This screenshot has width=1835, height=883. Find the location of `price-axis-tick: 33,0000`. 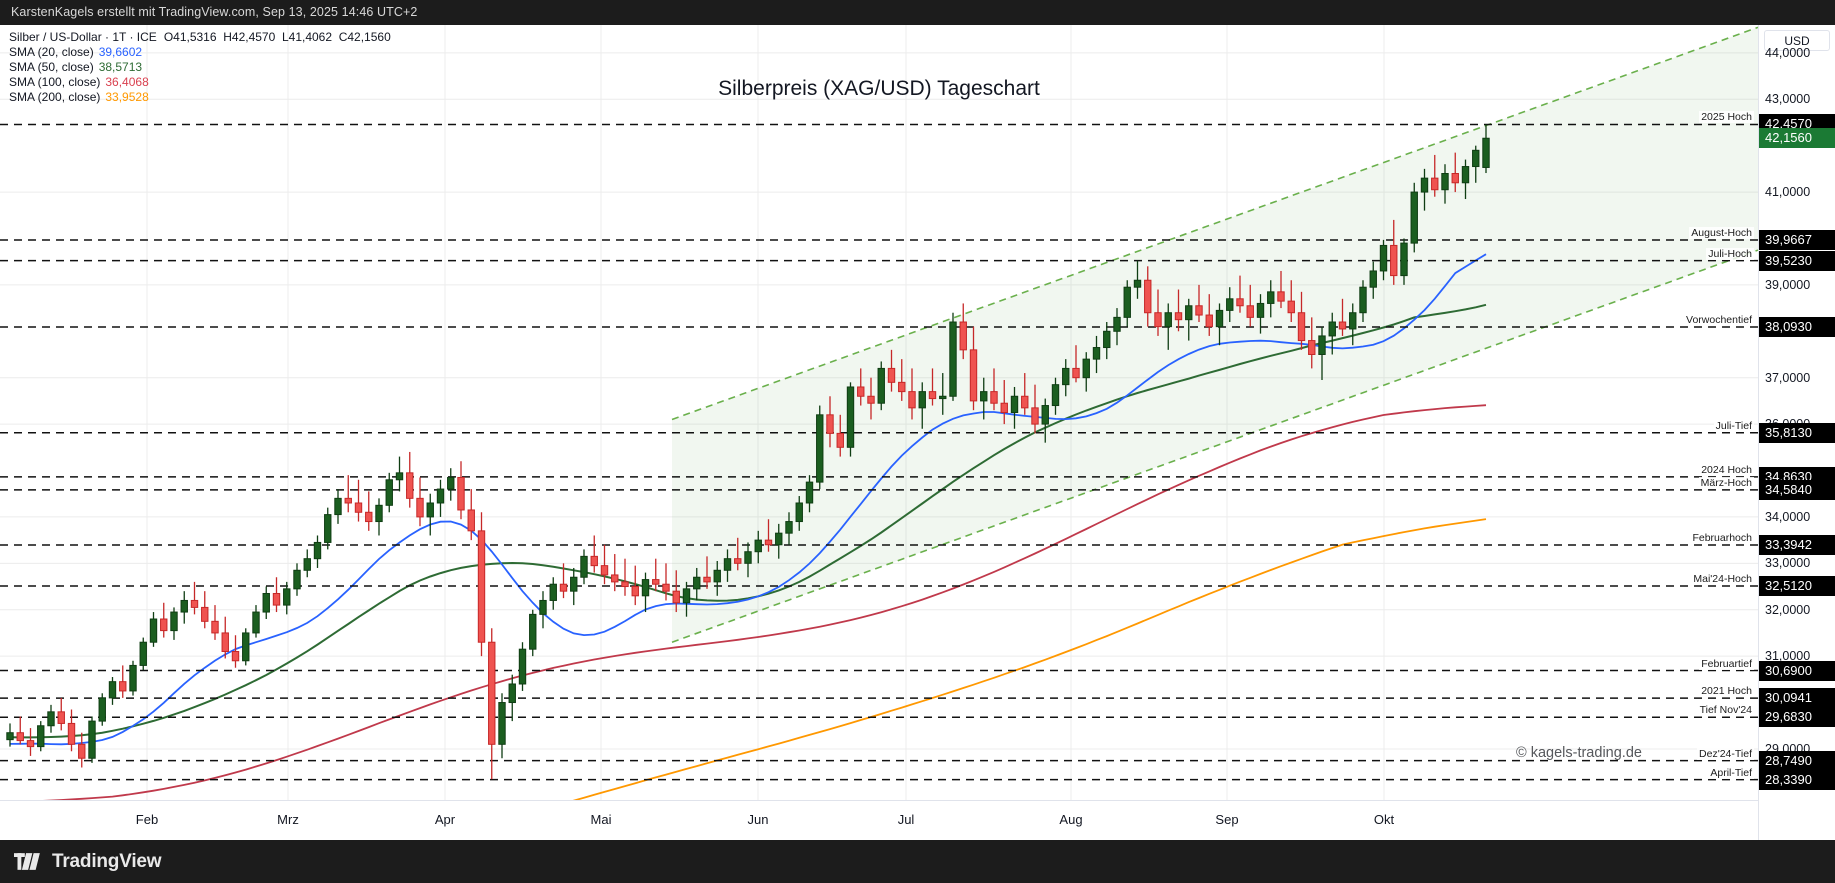

price-axis-tick: 33,0000 is located at coordinates (1788, 563).